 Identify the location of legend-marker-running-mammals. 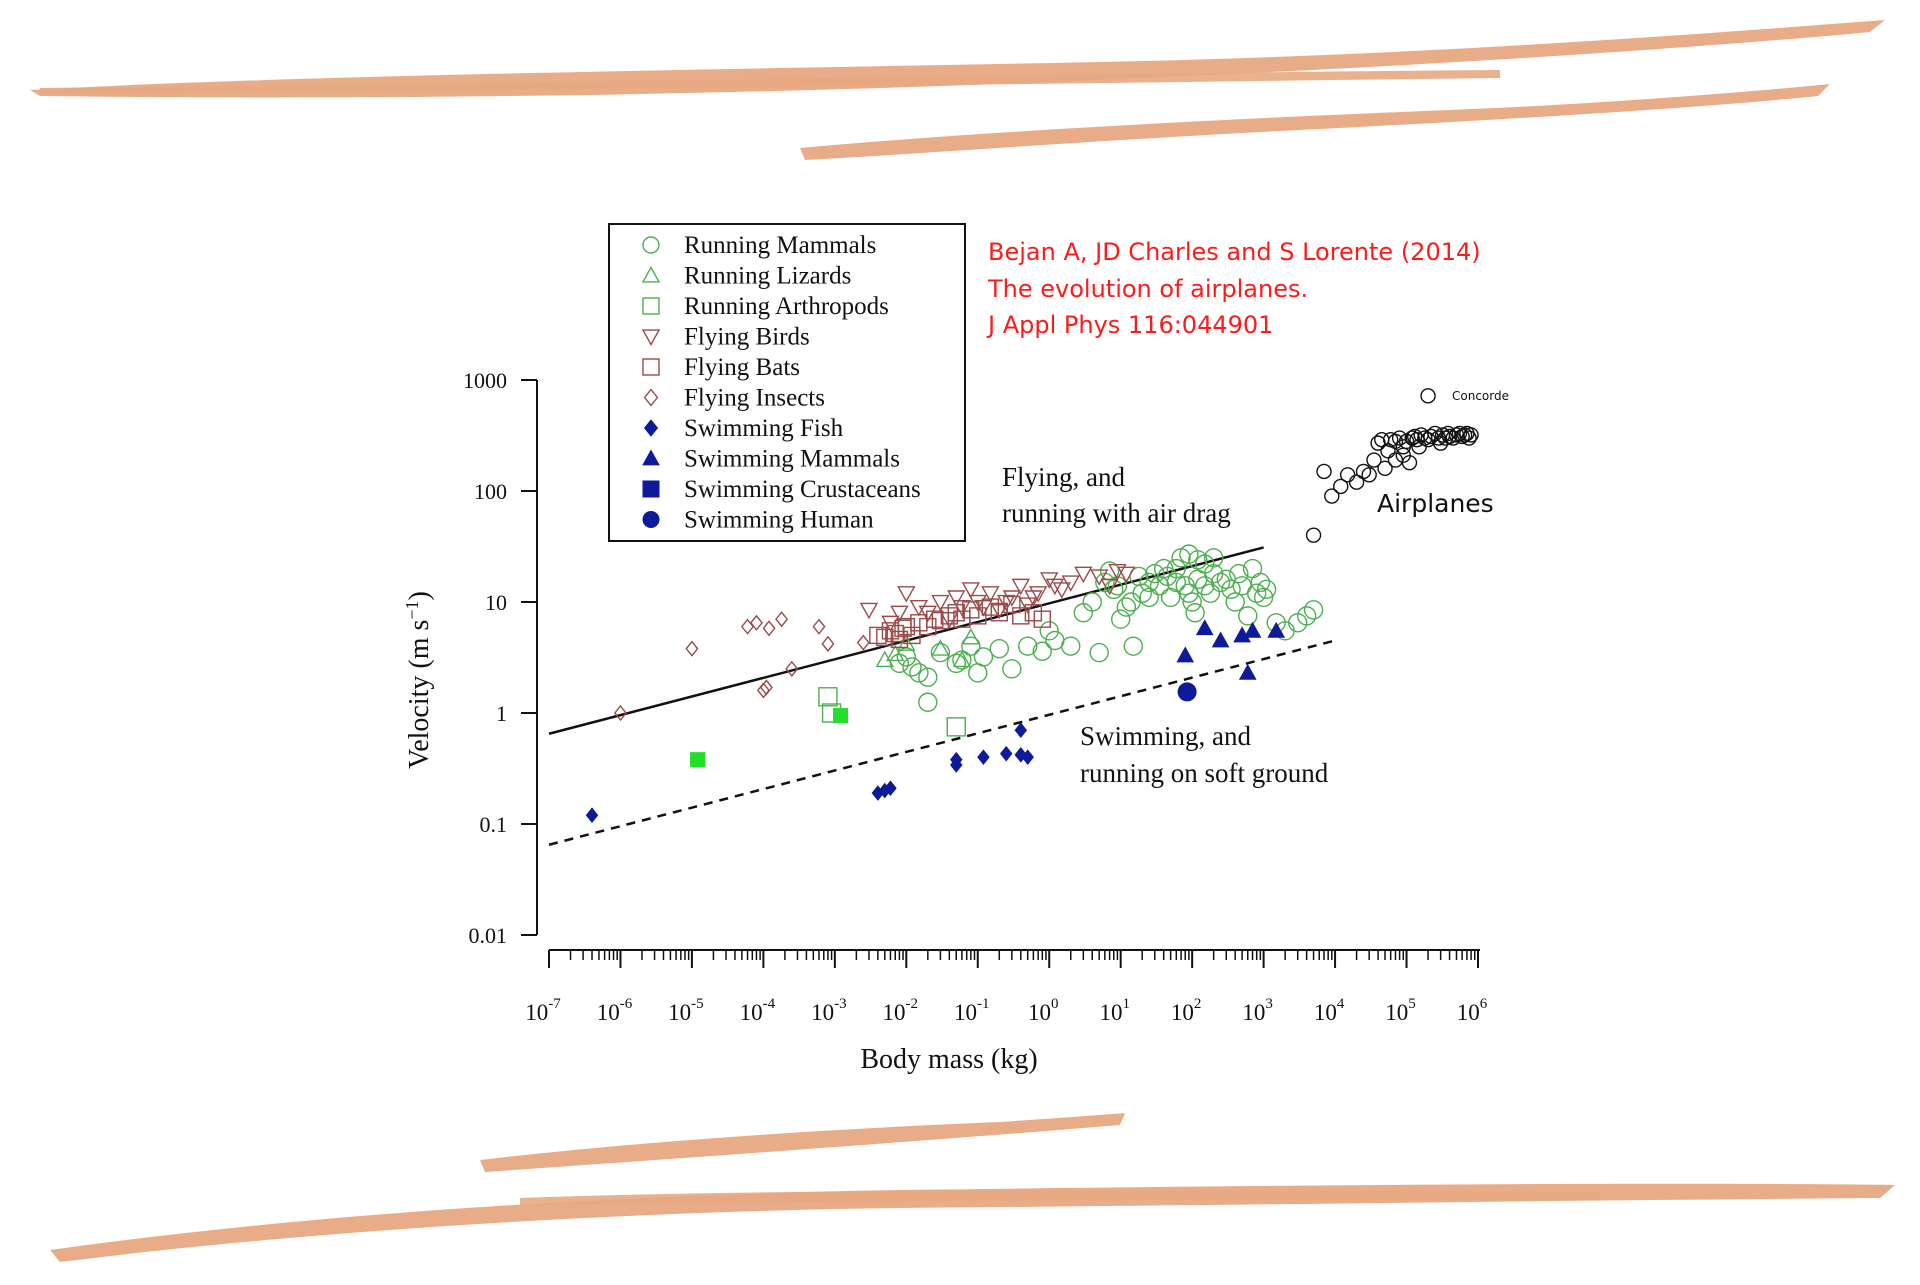
(651, 245).